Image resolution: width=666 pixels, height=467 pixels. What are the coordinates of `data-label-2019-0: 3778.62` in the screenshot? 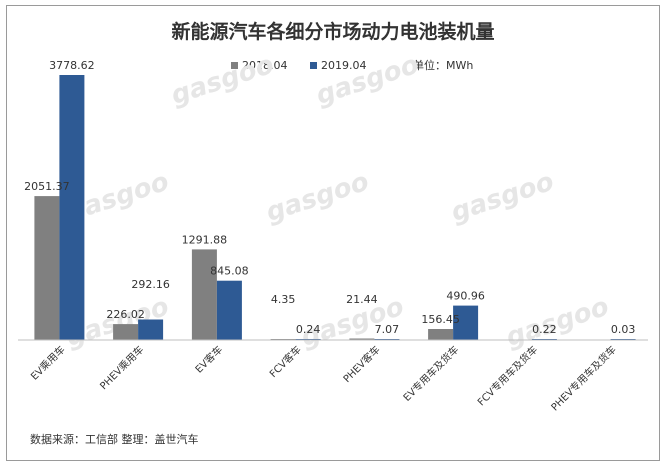 It's located at (72, 65).